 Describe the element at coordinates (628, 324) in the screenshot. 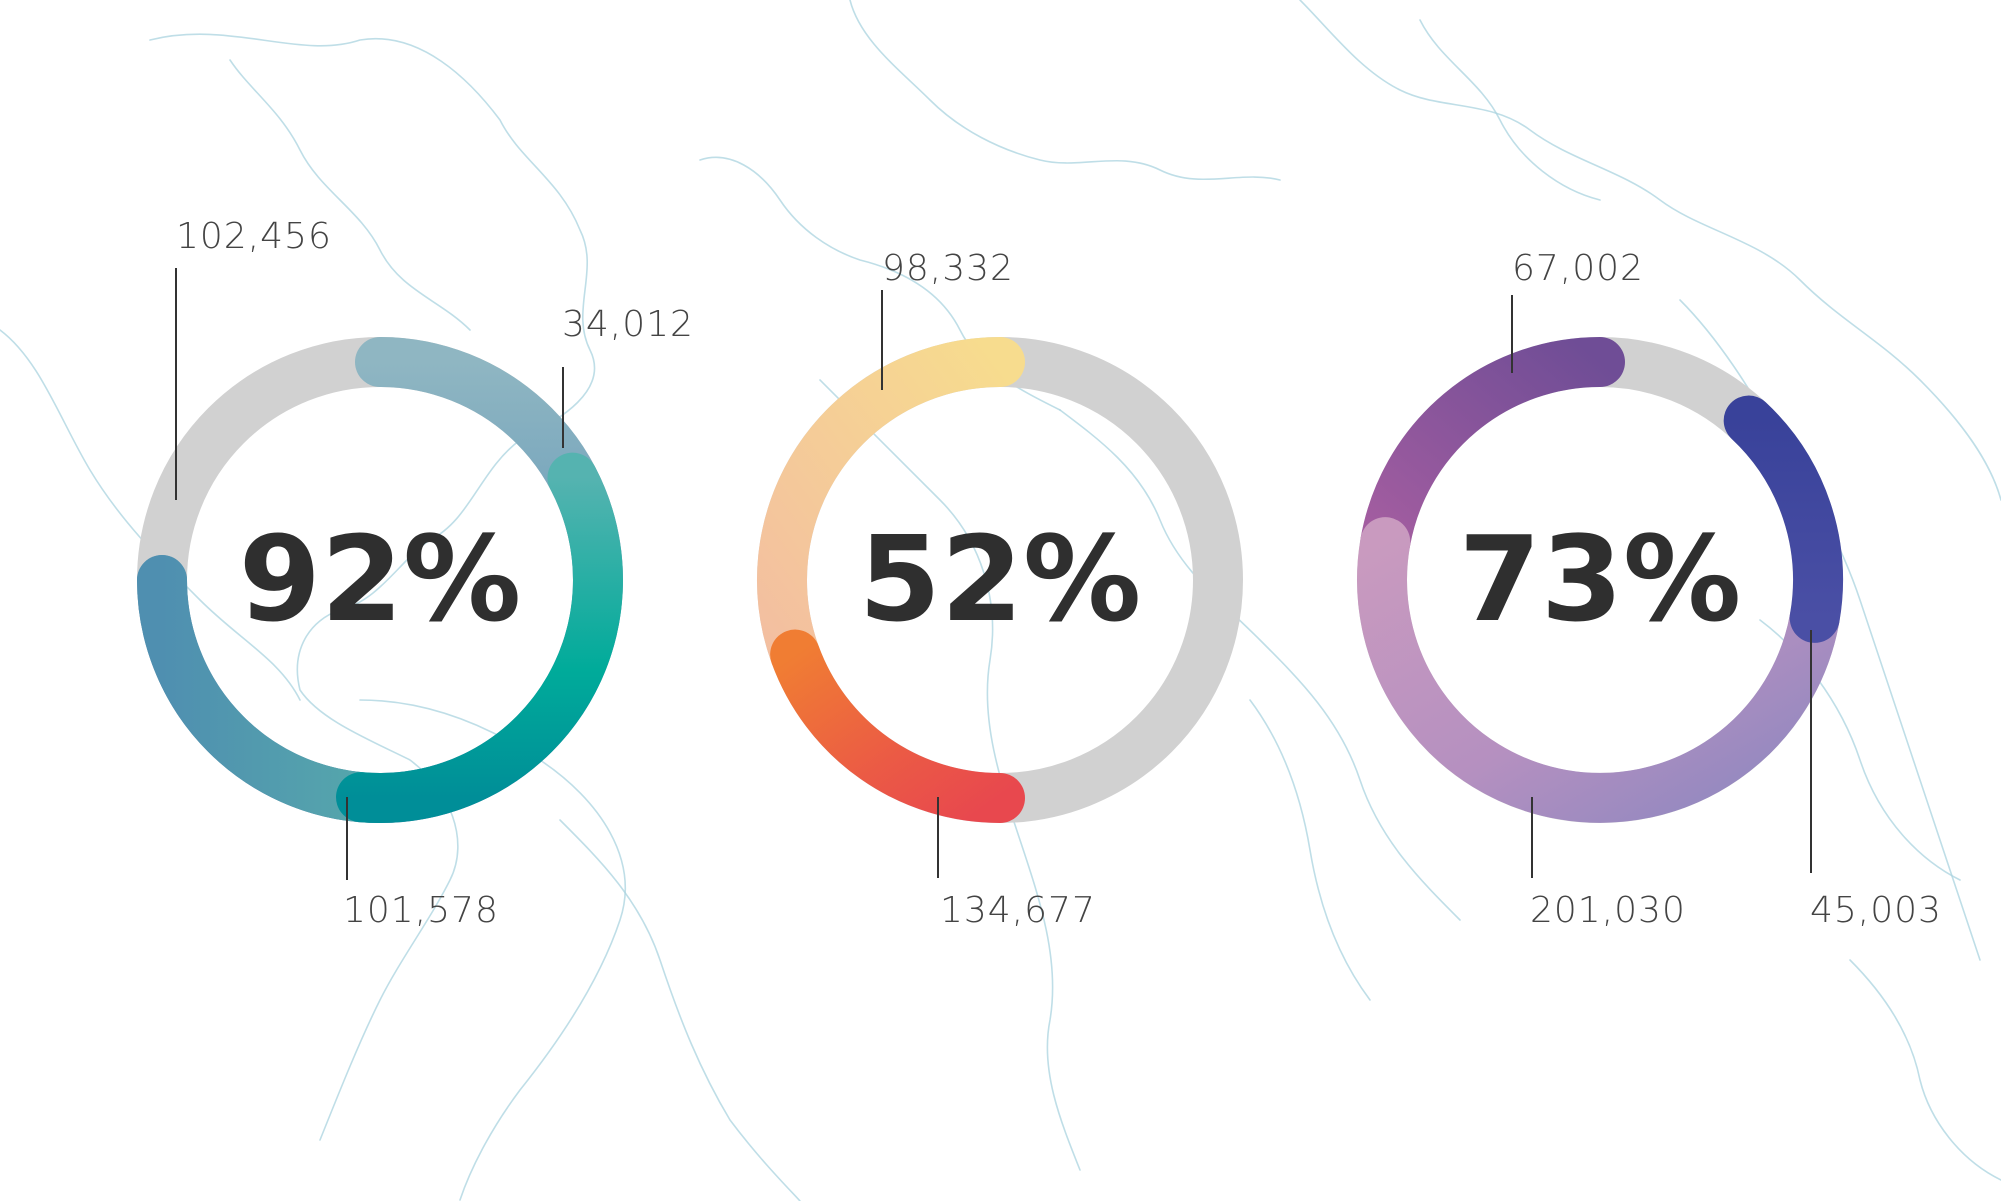

I see `segment-value-label: 34,012` at that location.